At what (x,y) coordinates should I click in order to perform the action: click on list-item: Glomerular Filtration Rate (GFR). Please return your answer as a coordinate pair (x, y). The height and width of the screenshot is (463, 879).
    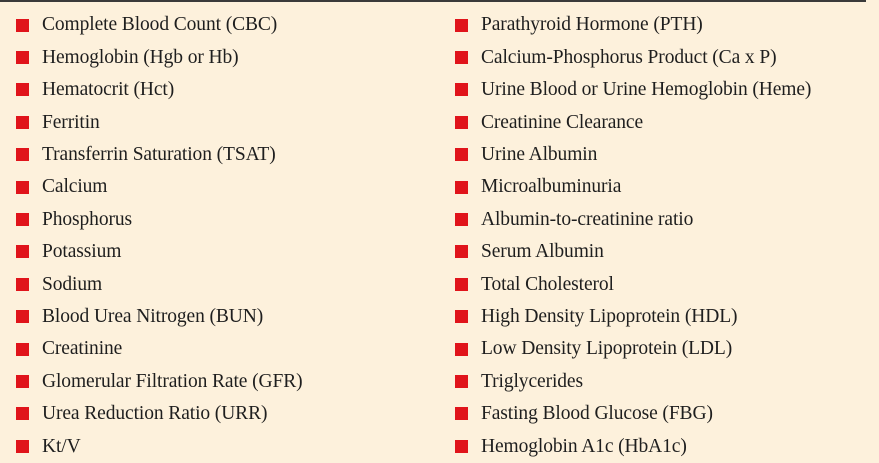
    Looking at the image, I should click on (159, 381).